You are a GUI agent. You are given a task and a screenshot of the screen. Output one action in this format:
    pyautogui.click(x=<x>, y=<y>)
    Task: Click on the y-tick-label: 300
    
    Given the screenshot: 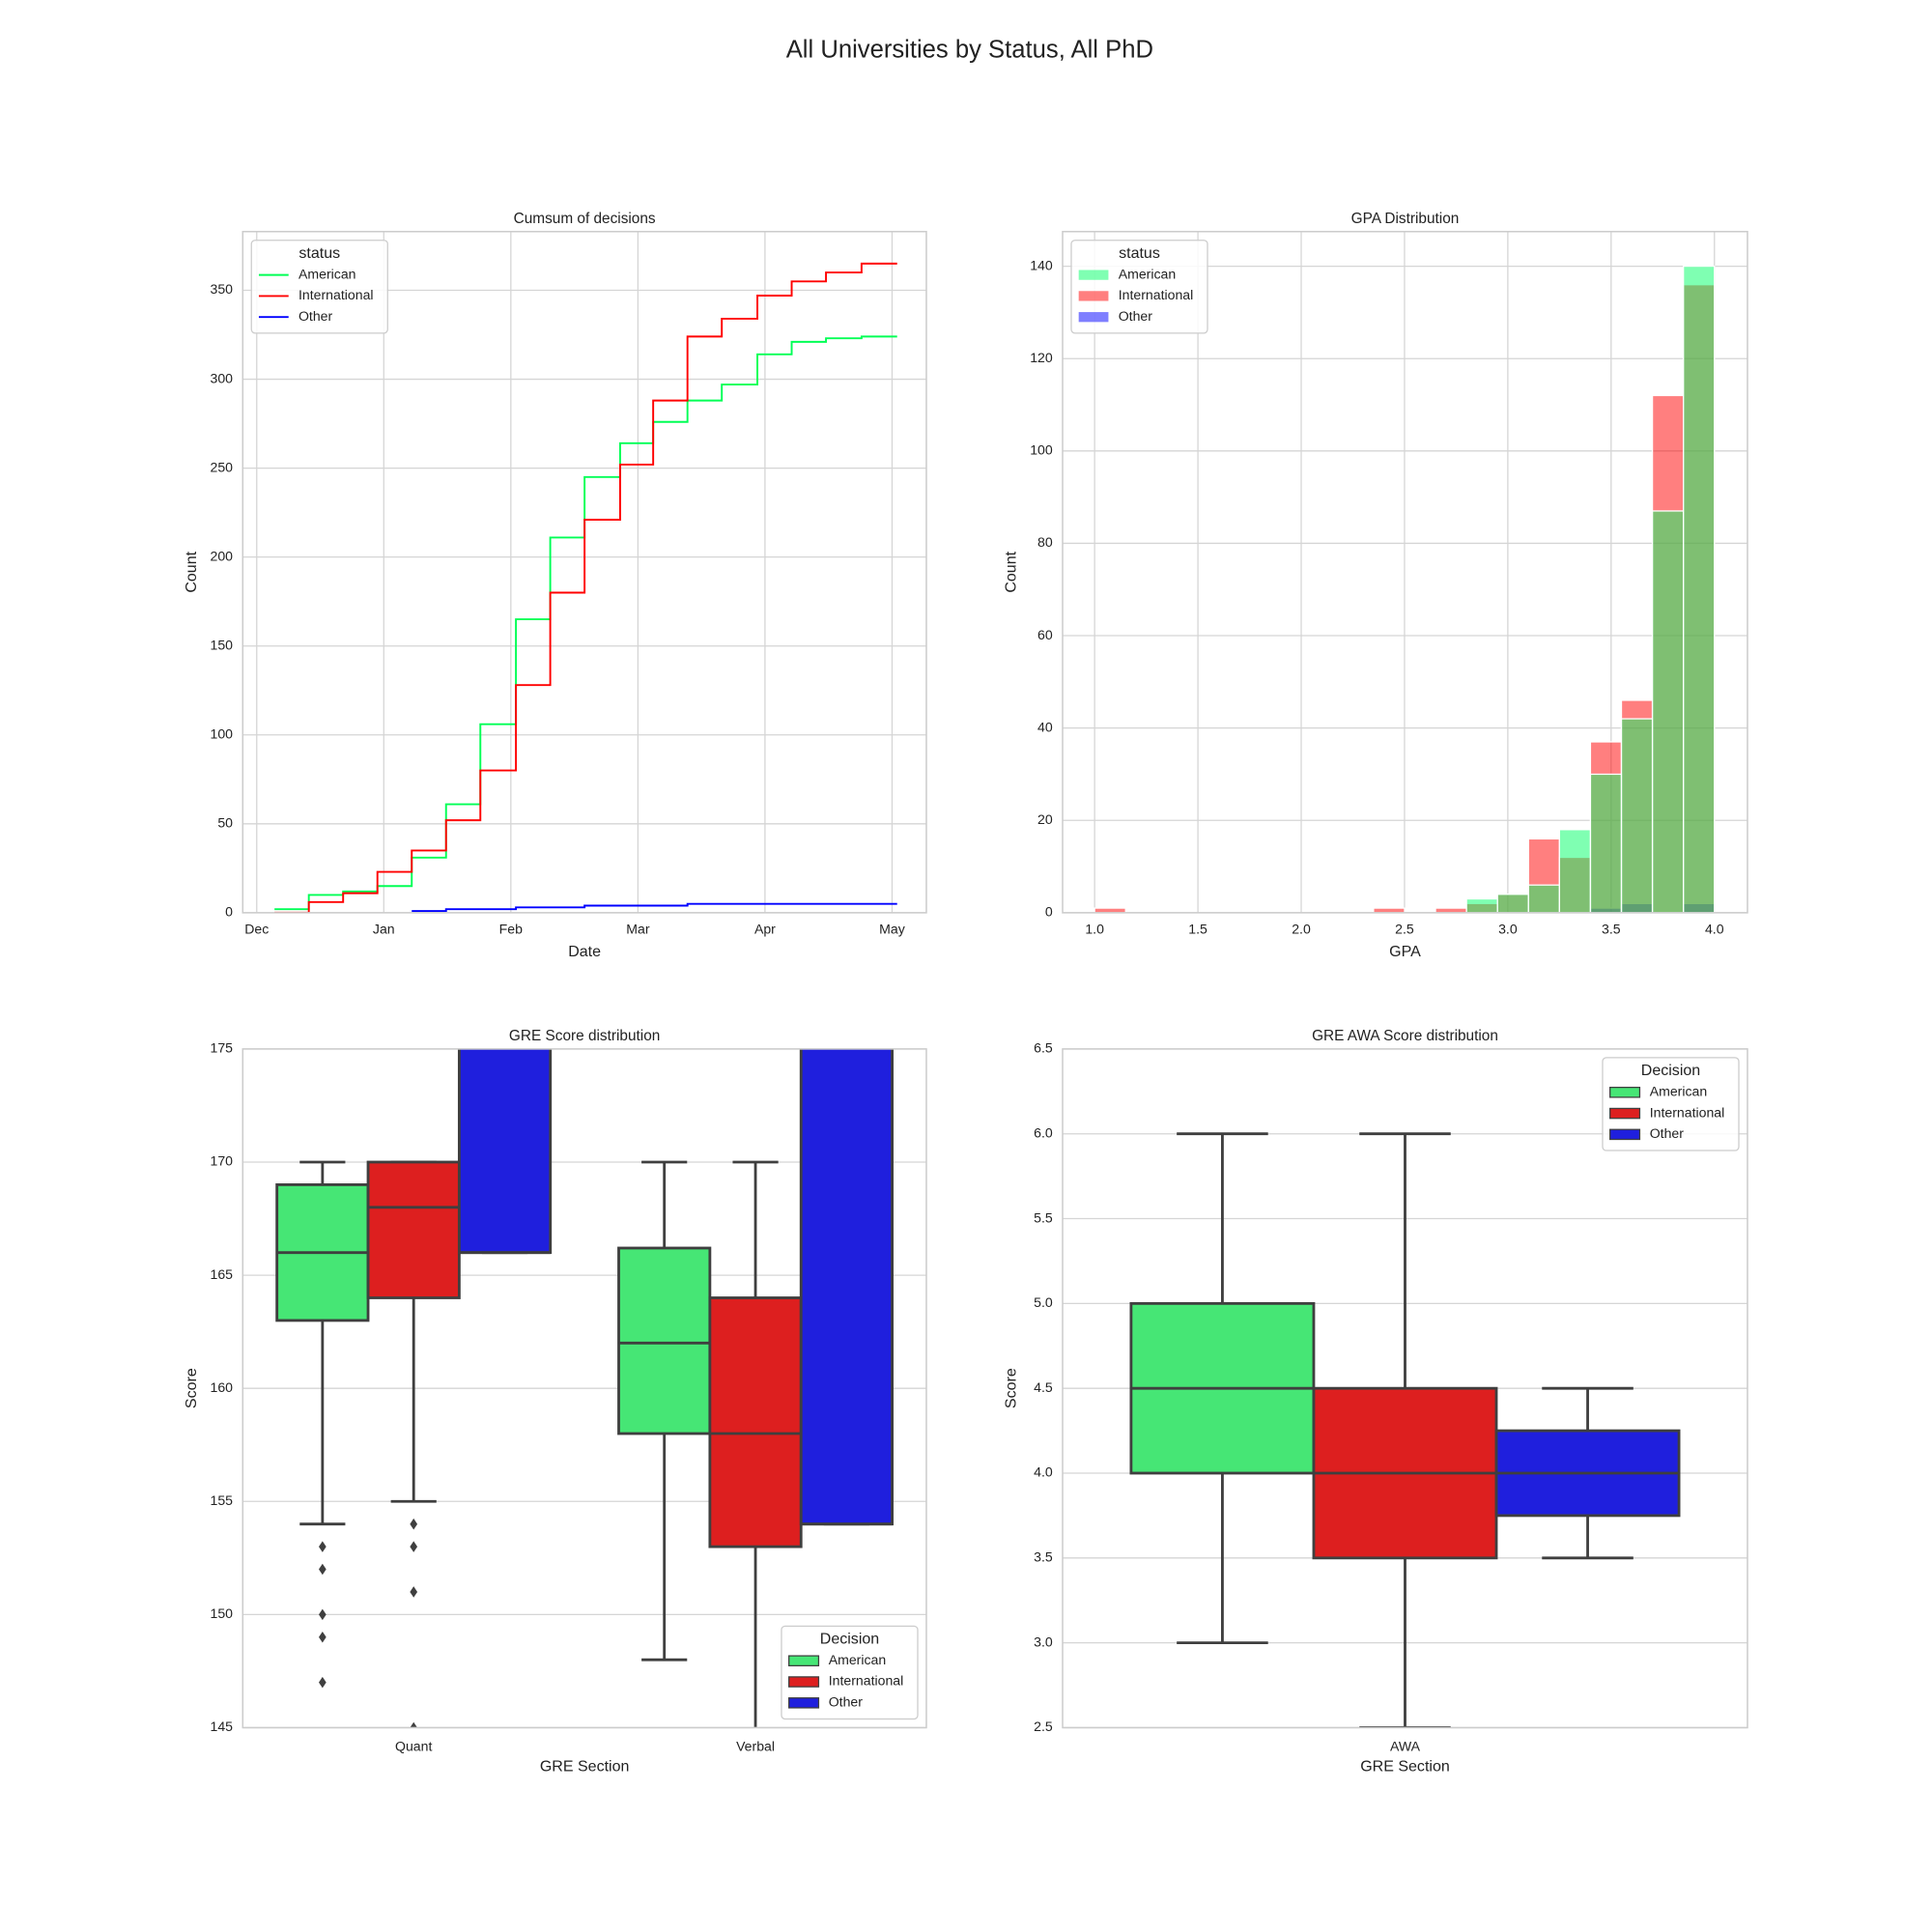 What is the action you would take?
    pyautogui.click(x=222, y=377)
    